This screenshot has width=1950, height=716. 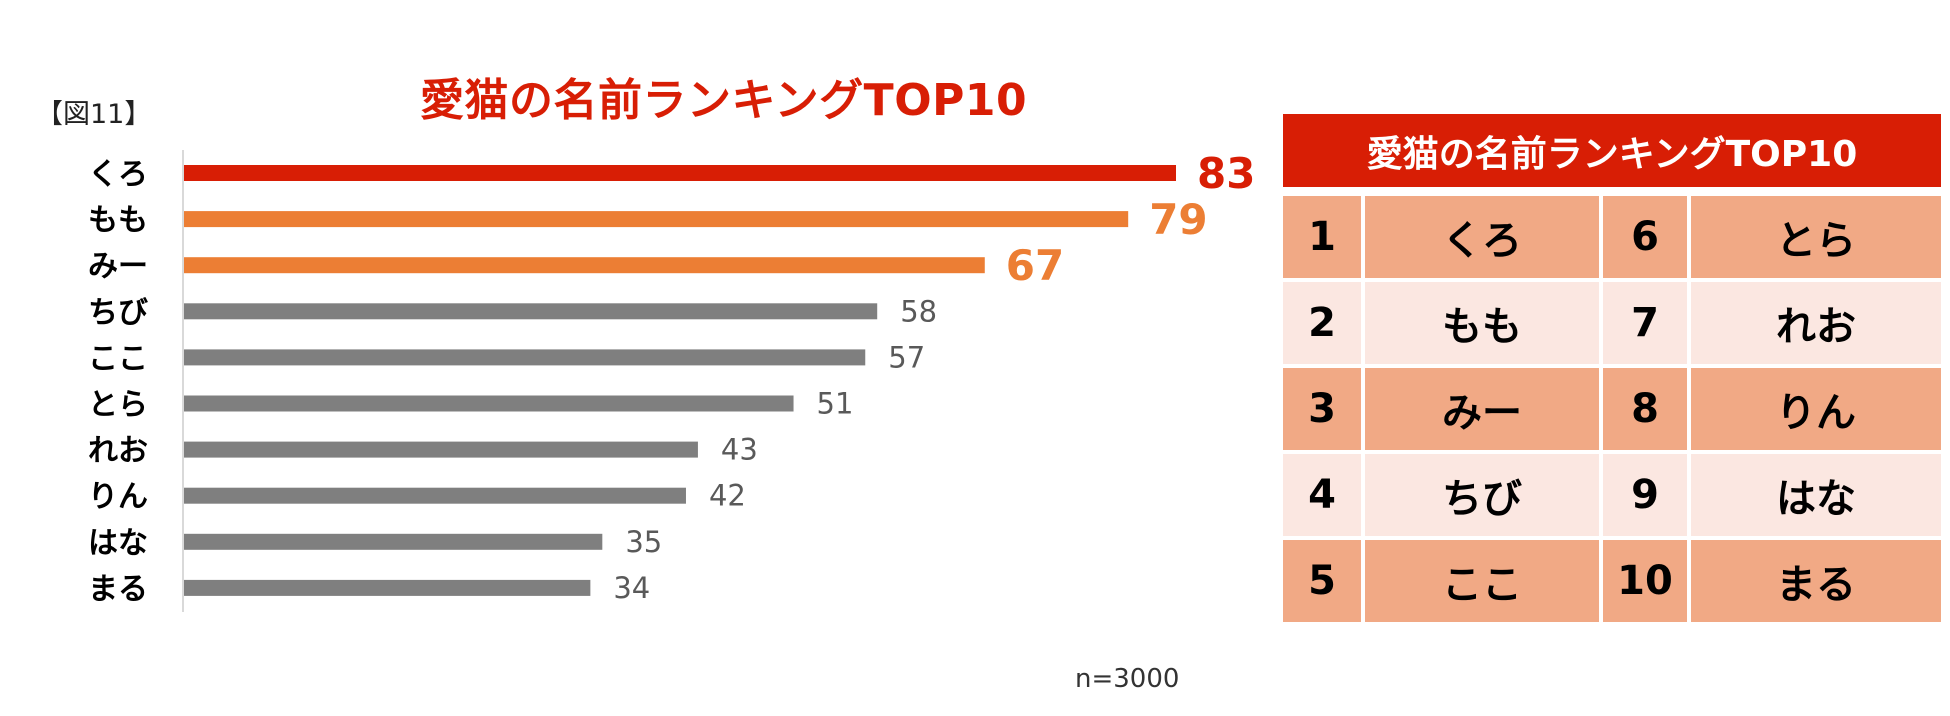 I want to click on data-label: 58, so click(x=918, y=311).